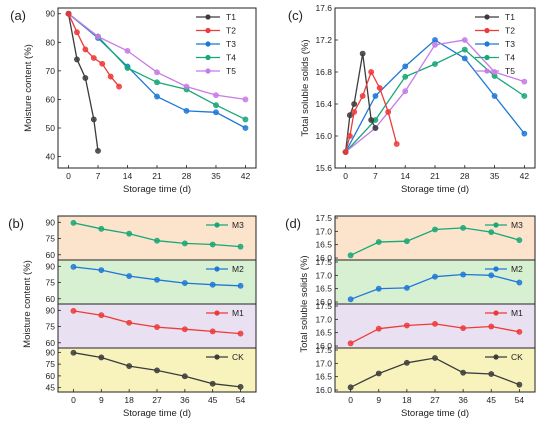  I want to click on x-tick-label: 14, so click(405, 176).